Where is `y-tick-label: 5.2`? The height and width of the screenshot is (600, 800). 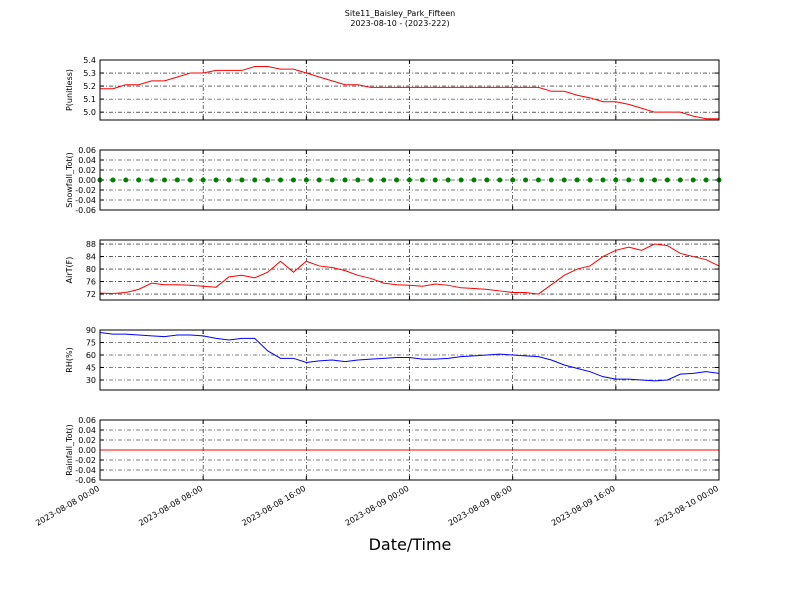 y-tick-label: 5.2 is located at coordinates (89, 86).